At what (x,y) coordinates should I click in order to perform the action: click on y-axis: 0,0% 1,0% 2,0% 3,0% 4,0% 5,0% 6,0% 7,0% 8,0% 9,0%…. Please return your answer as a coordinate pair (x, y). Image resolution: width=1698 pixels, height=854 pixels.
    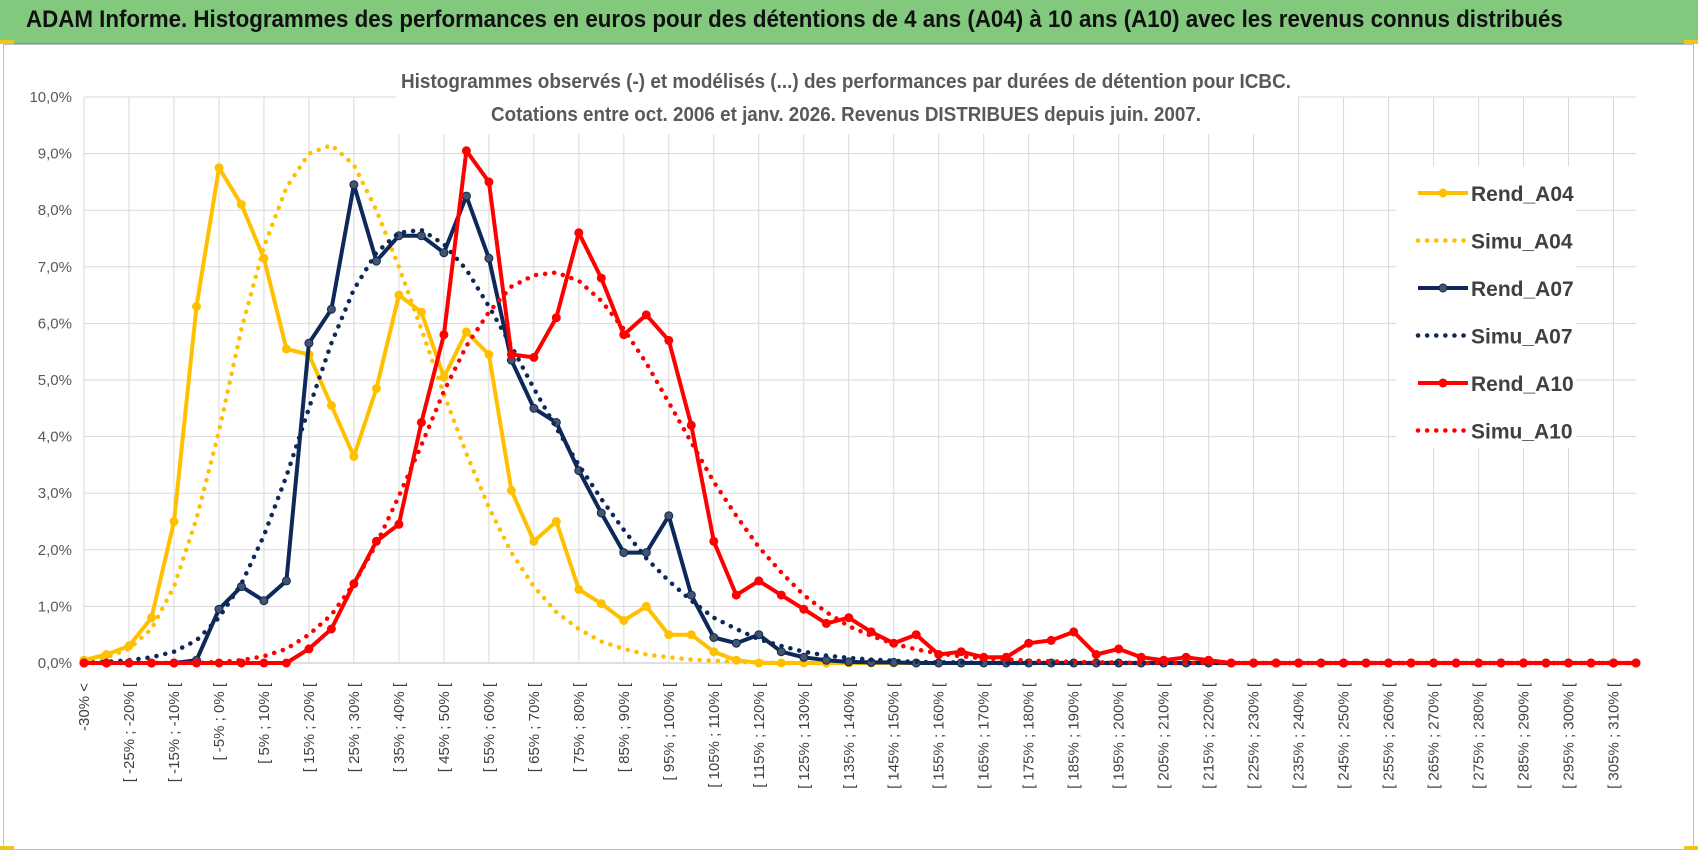
    Looking at the image, I should click on (50, 380).